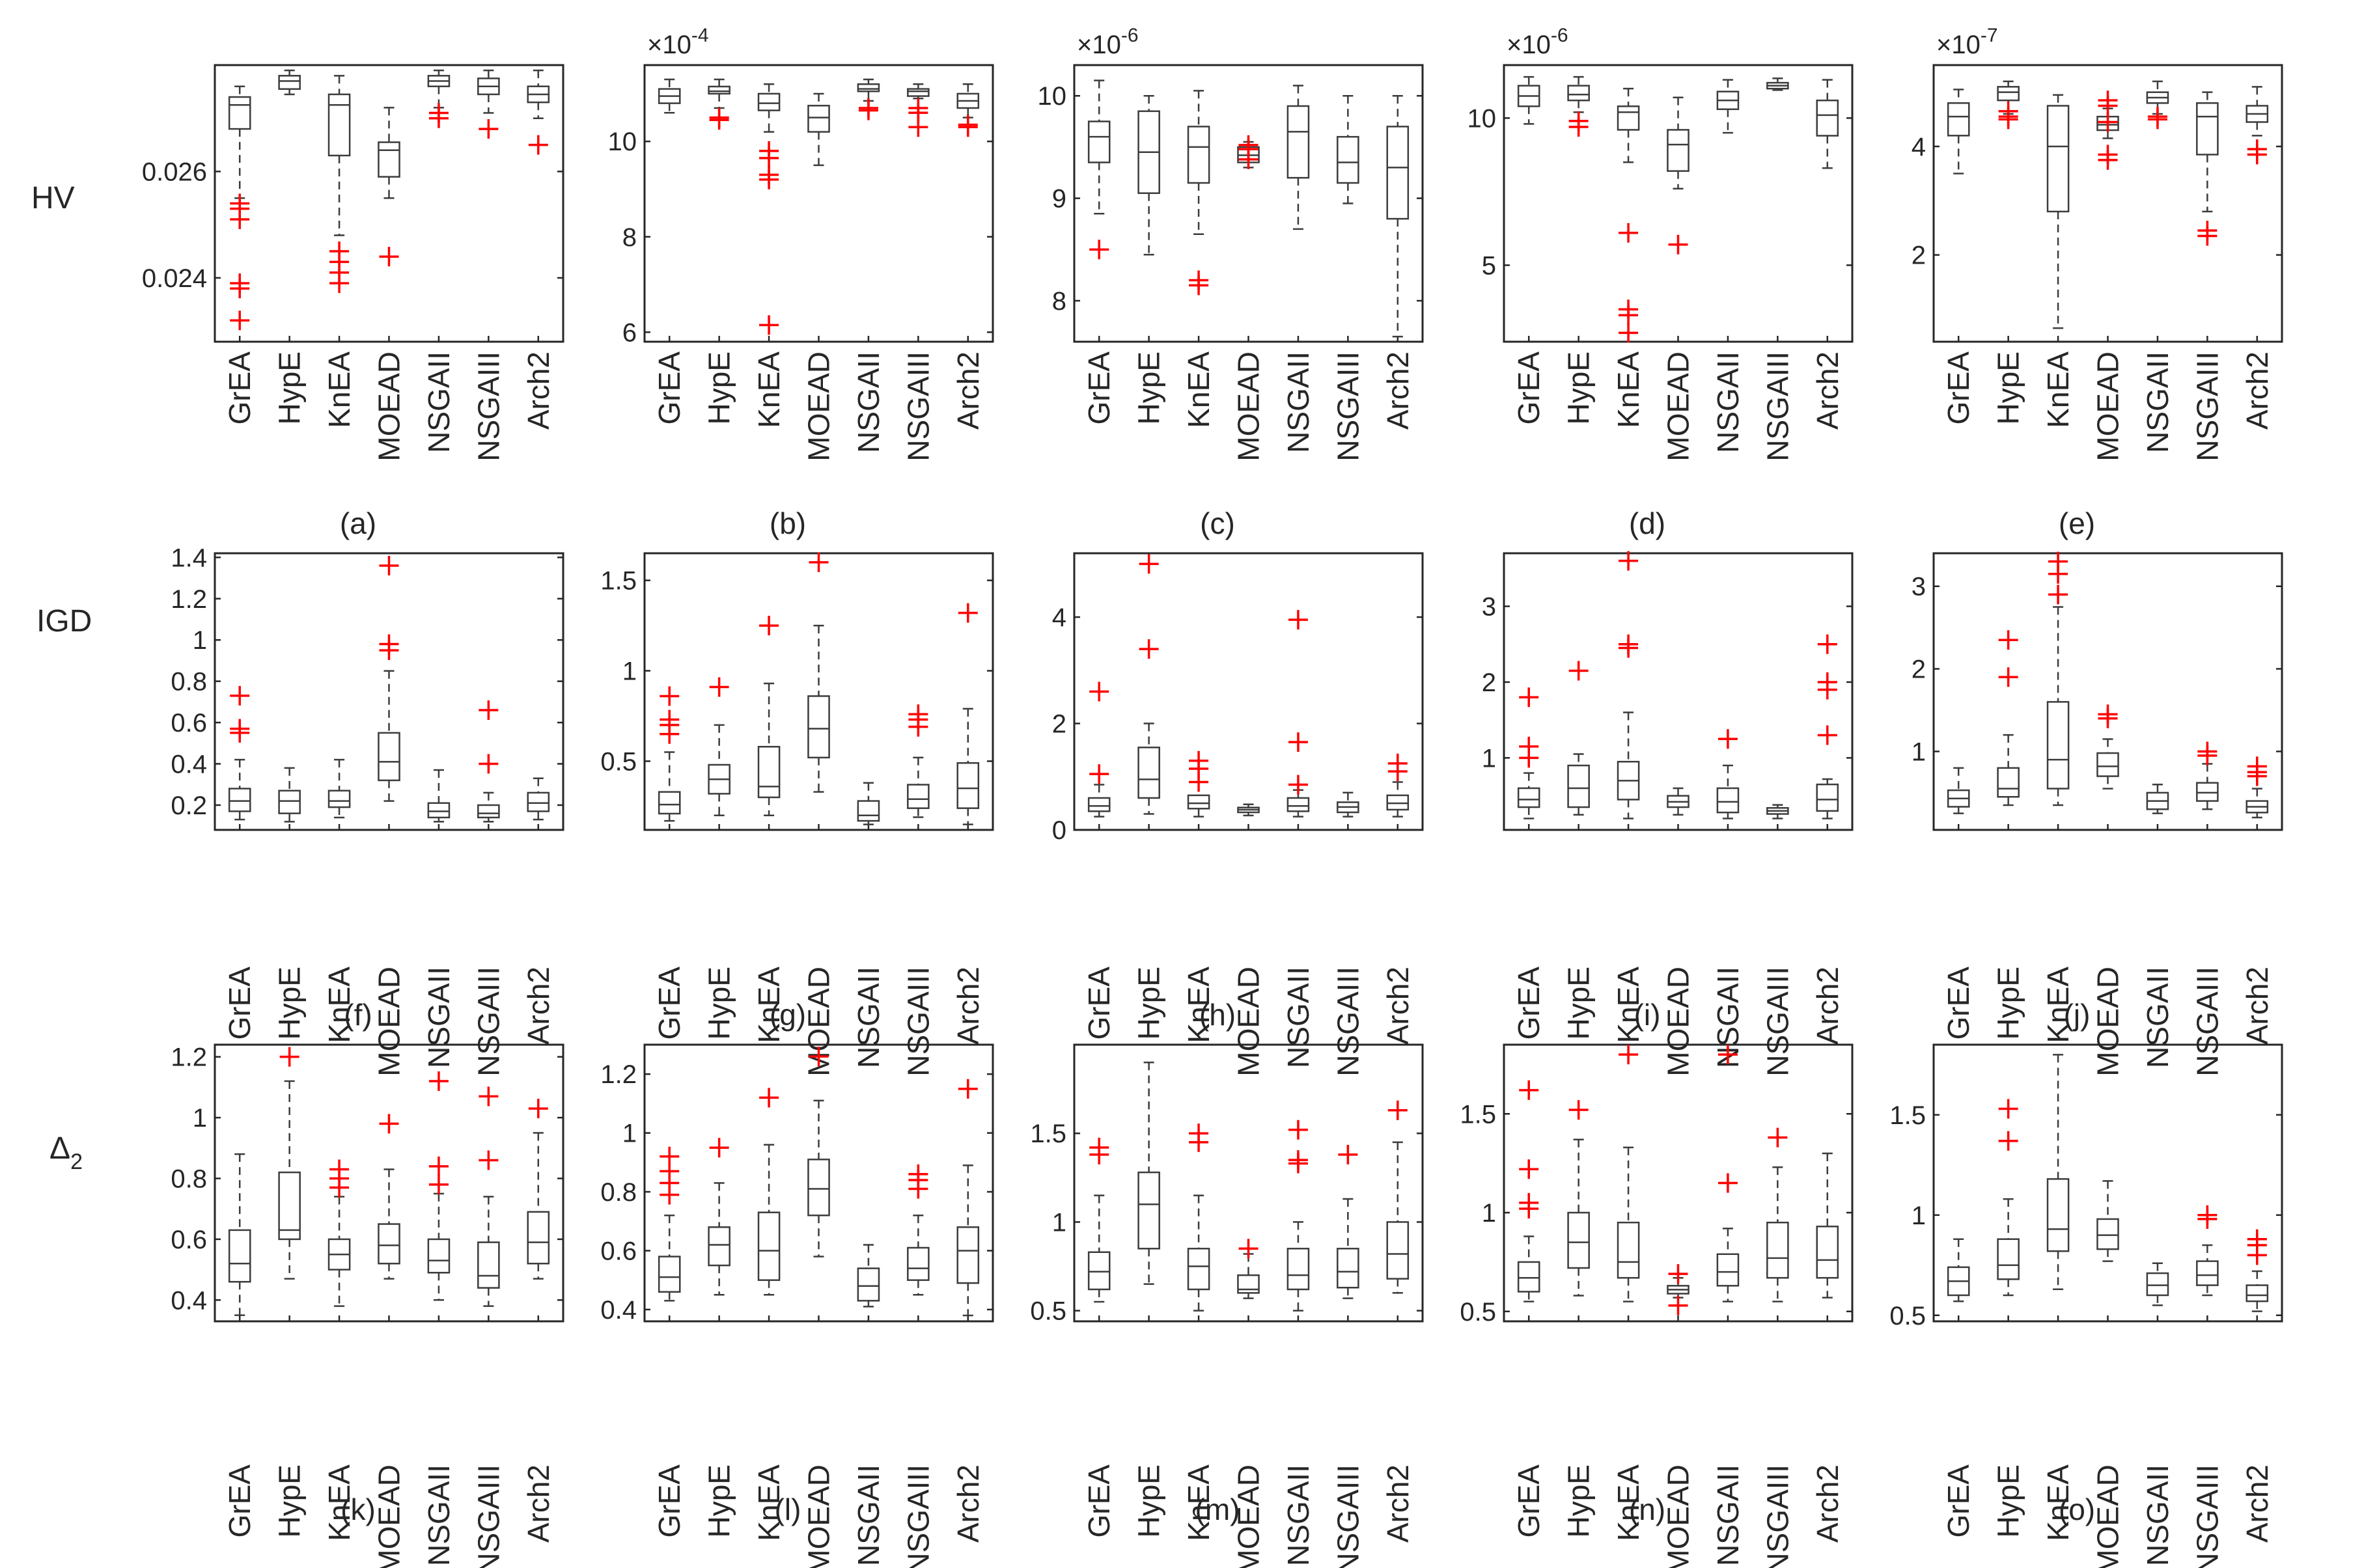 This screenshot has height=1568, width=2364. Describe the element at coordinates (629, 237) in the screenshot. I see `y-tick-label: 8` at that location.